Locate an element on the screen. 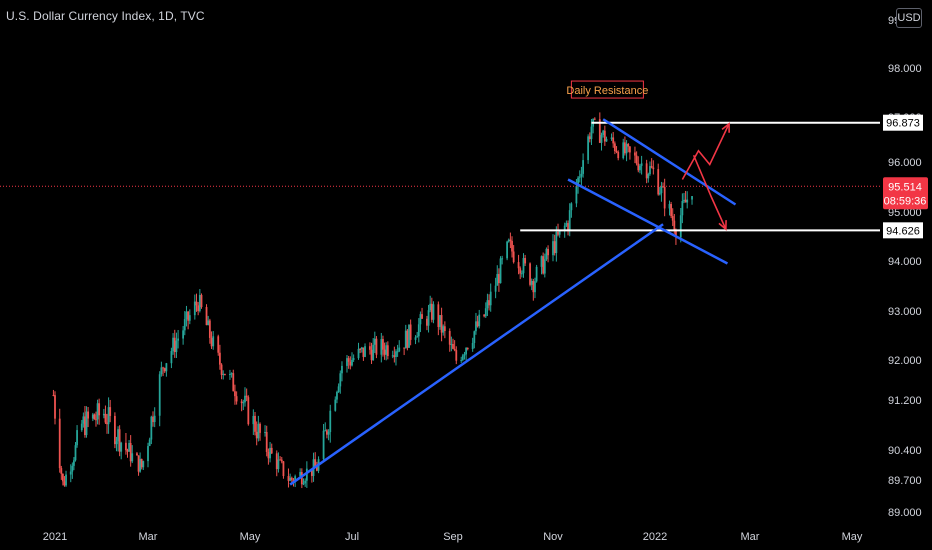 This screenshot has width=932, height=550. level-price-tag is located at coordinates (903, 122).